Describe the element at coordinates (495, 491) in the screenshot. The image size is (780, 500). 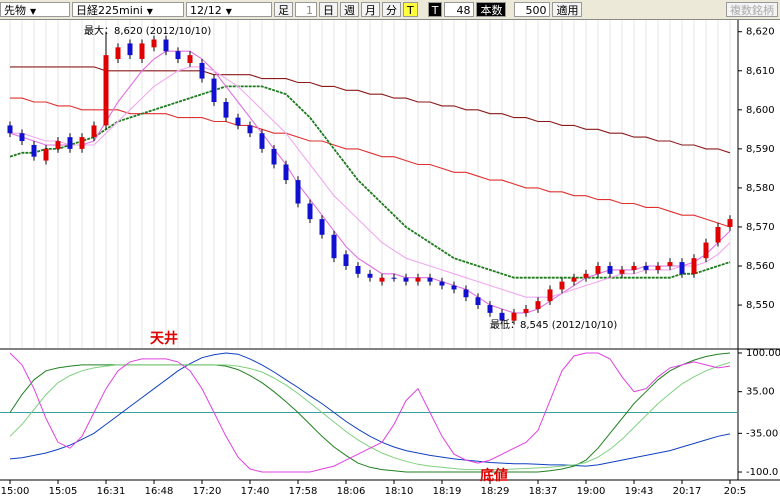
I see `x-tick-label: 18:29` at that location.